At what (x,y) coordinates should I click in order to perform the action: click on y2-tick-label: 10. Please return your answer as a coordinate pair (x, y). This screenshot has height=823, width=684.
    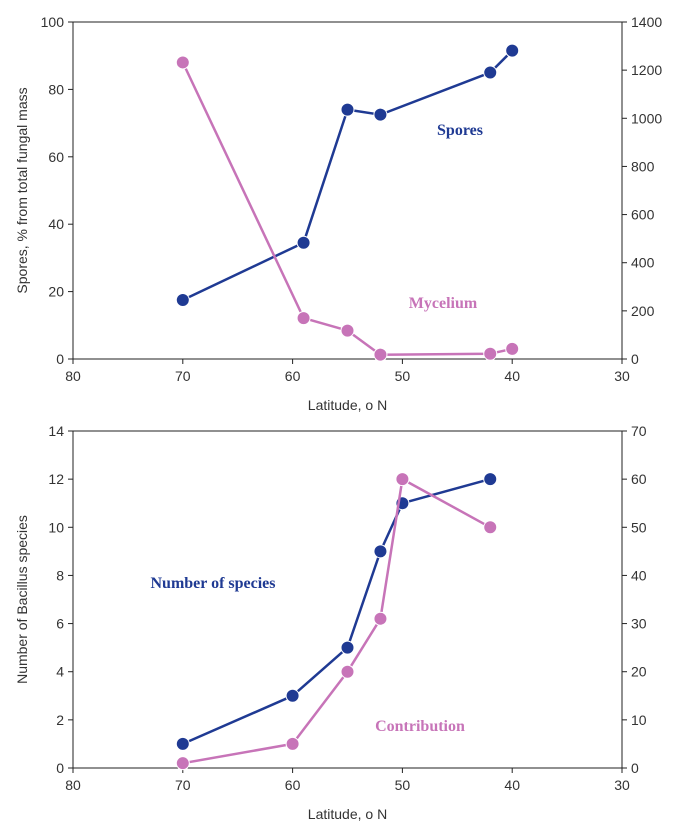
    Looking at the image, I should click on (639, 720).